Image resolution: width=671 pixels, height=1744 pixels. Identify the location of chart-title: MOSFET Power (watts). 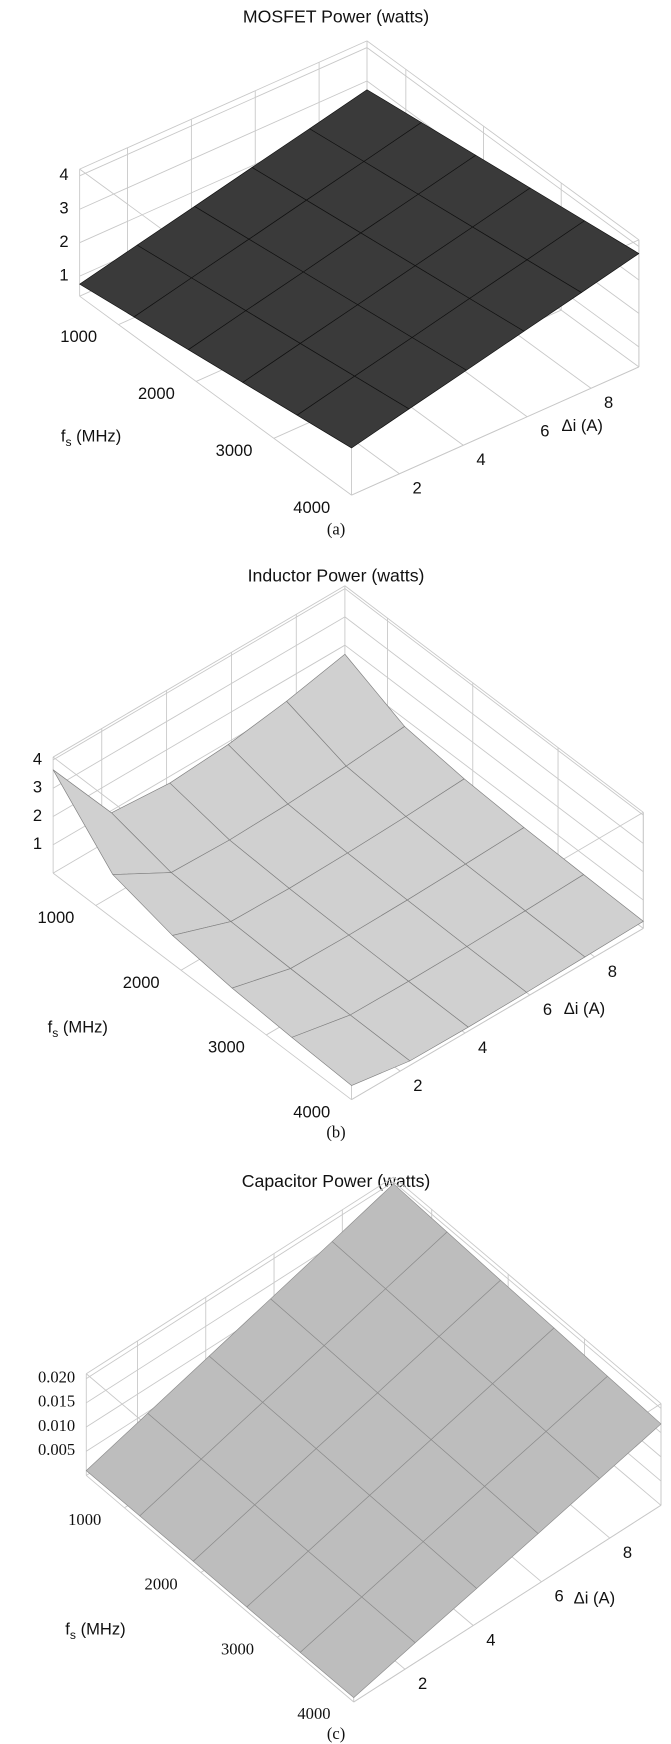
(336, 16).